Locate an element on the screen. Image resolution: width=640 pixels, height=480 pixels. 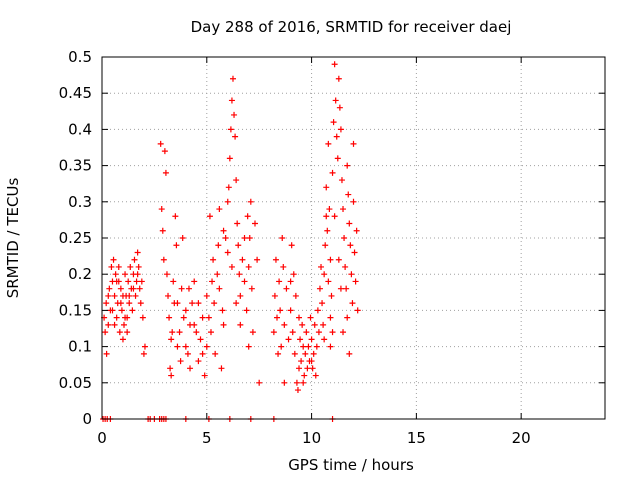
x-tick-label: 15 is located at coordinates (416, 438).